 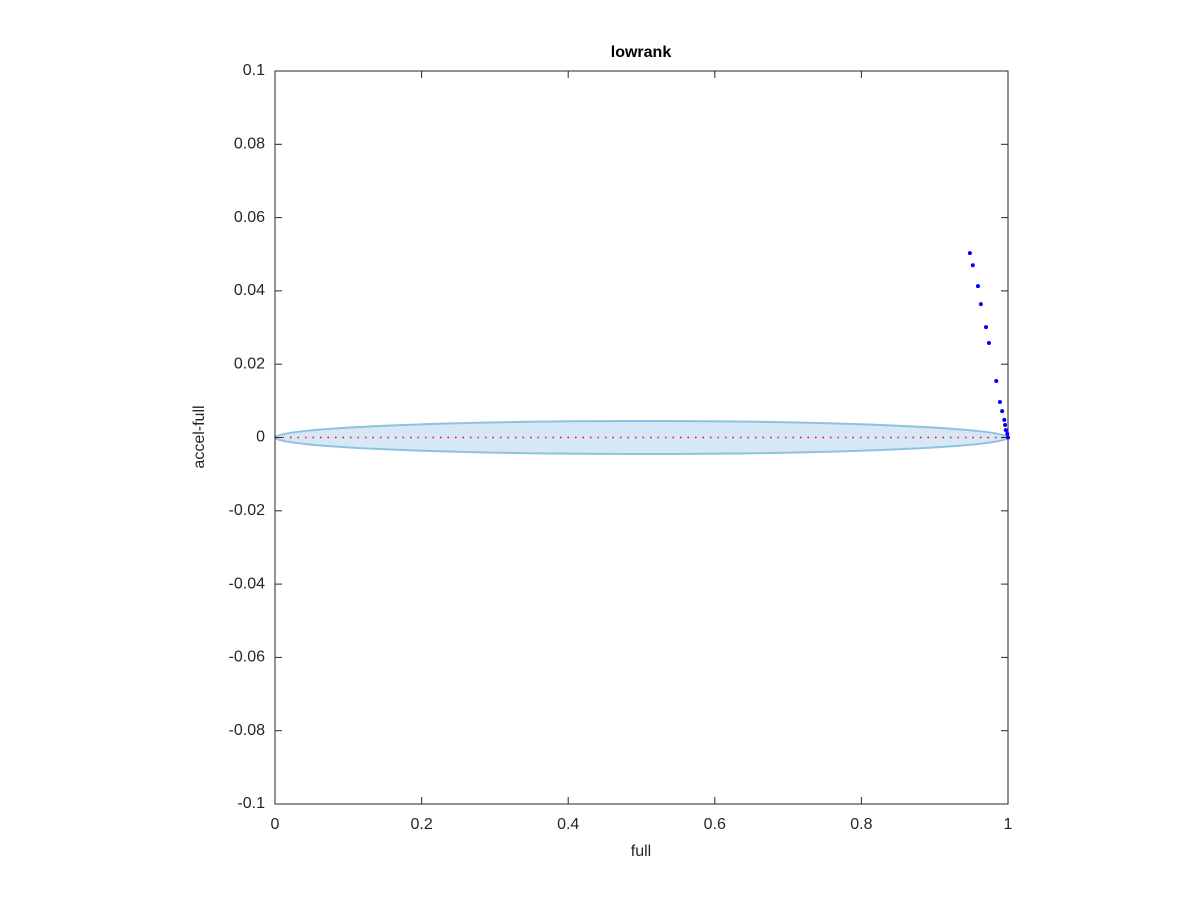 What do you see at coordinates (254, 70) in the screenshot?
I see `y-tick-label: 0.1` at bounding box center [254, 70].